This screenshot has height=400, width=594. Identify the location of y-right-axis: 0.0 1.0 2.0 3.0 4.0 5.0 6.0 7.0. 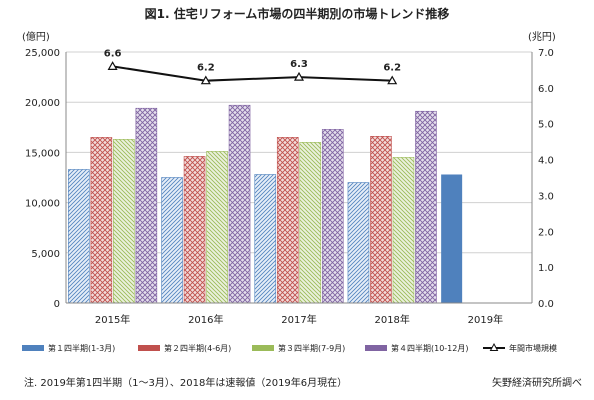
(546, 179).